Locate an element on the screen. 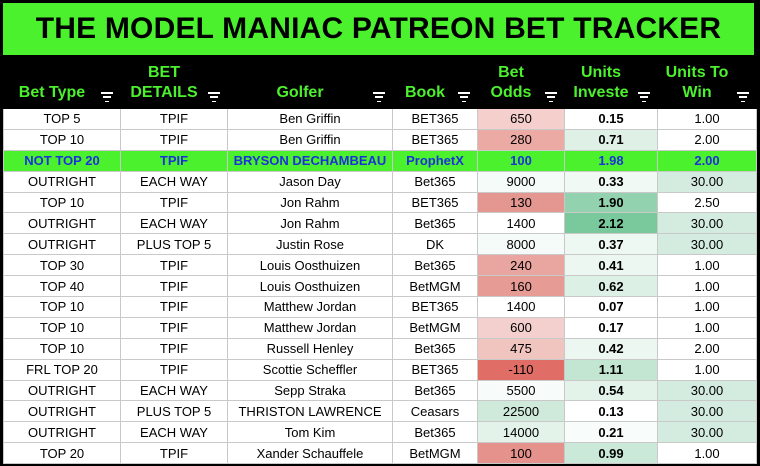 This screenshot has height=466, width=760. units-invested-cell: 0.62 is located at coordinates (611, 286).